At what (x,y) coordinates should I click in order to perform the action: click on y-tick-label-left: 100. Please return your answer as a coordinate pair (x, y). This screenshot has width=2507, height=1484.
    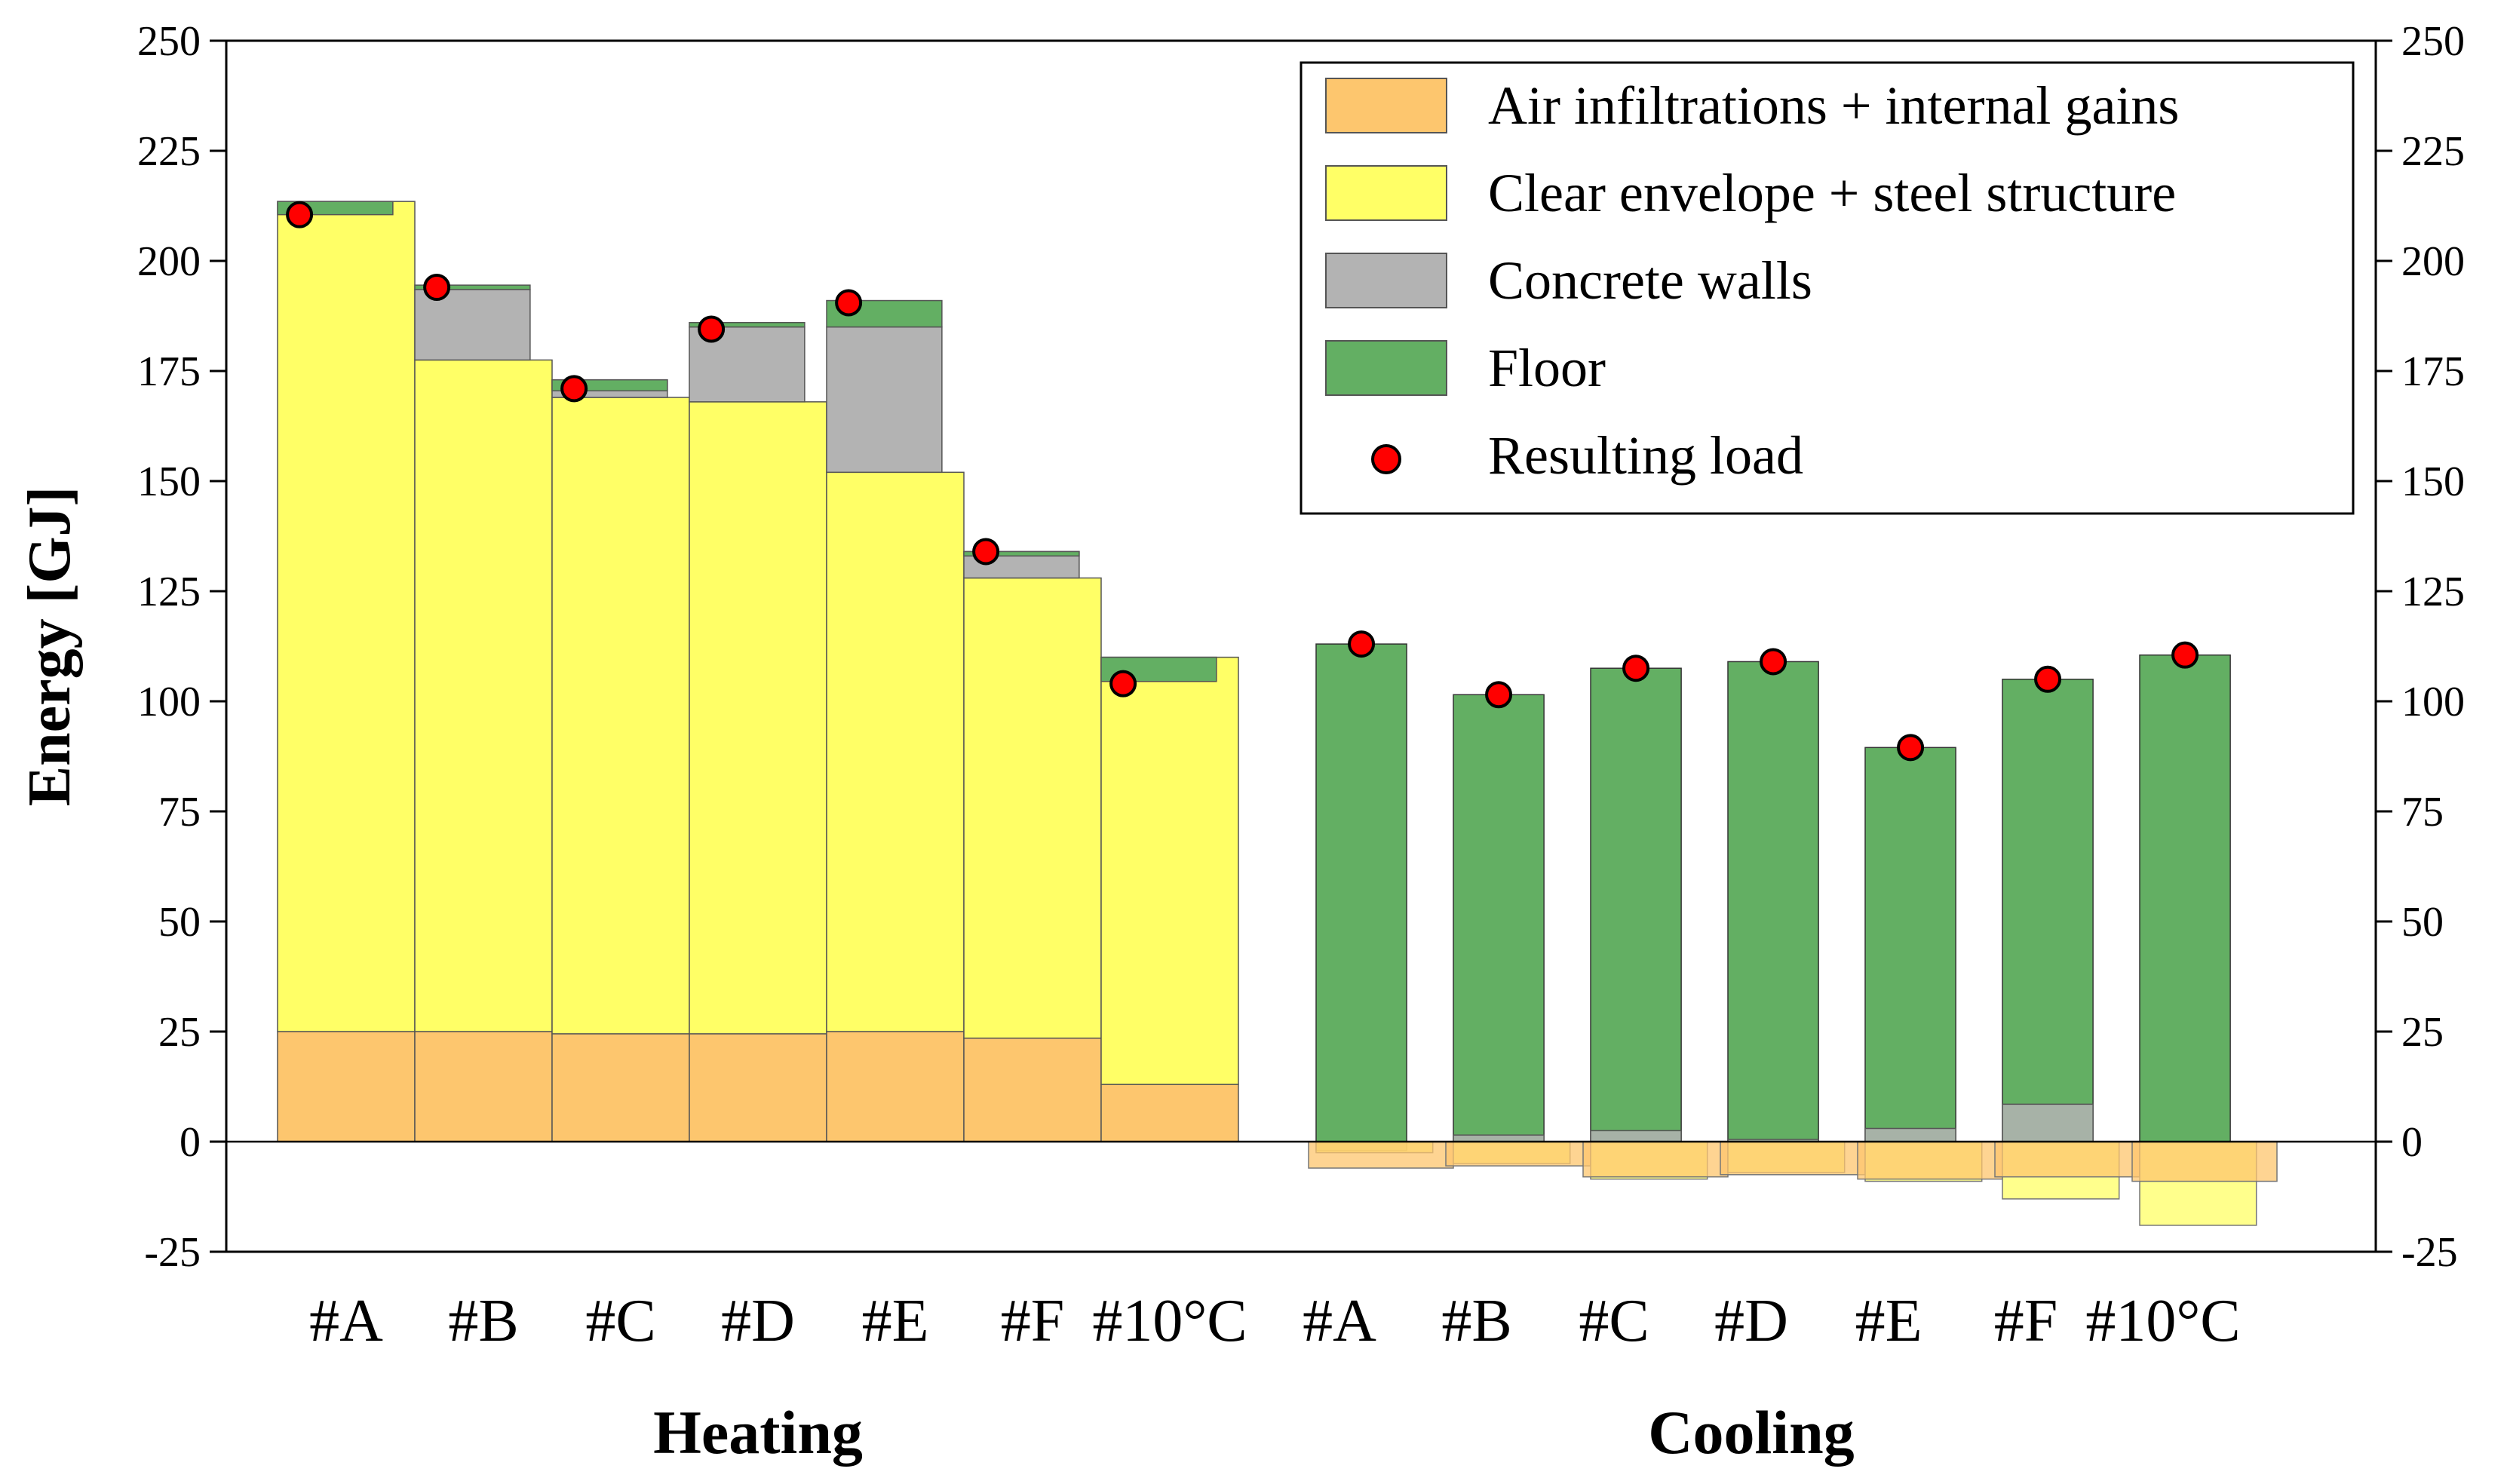
    Looking at the image, I should click on (169, 702).